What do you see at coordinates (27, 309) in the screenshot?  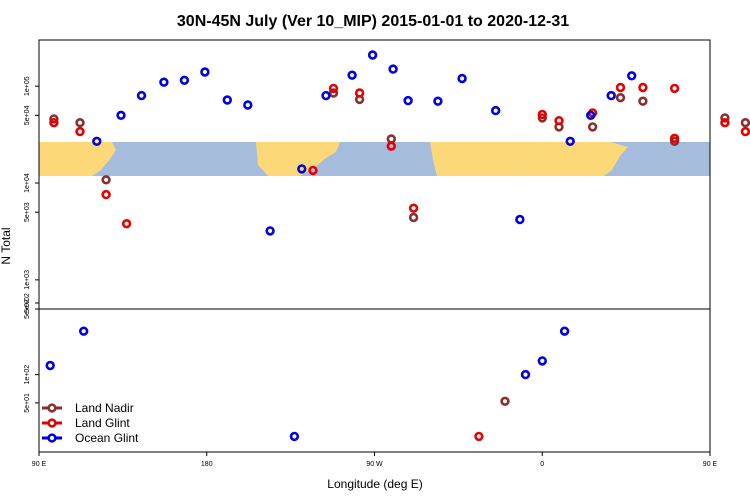 I see `lower-y-tick-label: 5e+02` at bounding box center [27, 309].